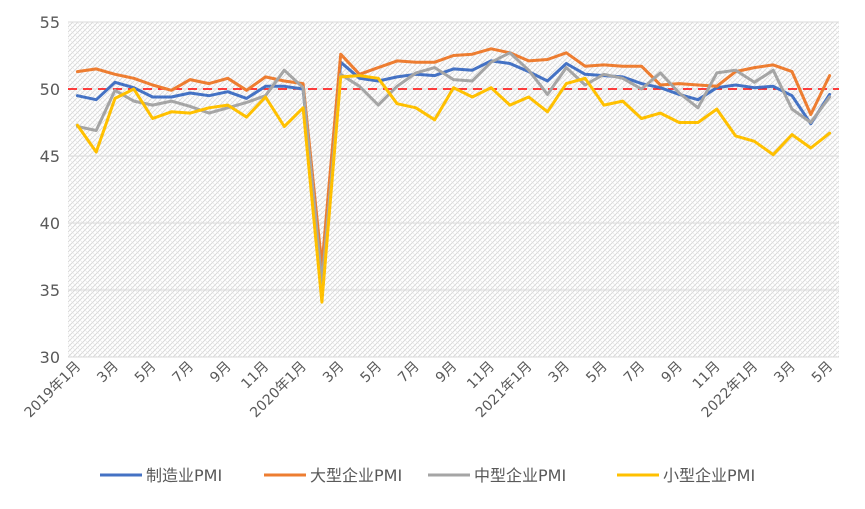 The width and height of the screenshot is (865, 509). What do you see at coordinates (50, 290) in the screenshot?
I see `y-tick-label: 35` at bounding box center [50, 290].